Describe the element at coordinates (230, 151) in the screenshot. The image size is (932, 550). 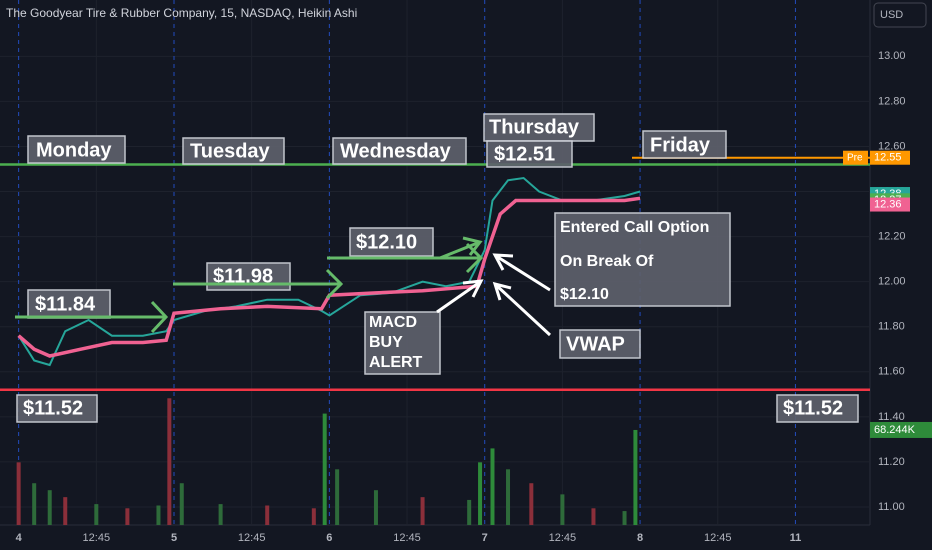
I see `annotation: Tuesday` at that location.